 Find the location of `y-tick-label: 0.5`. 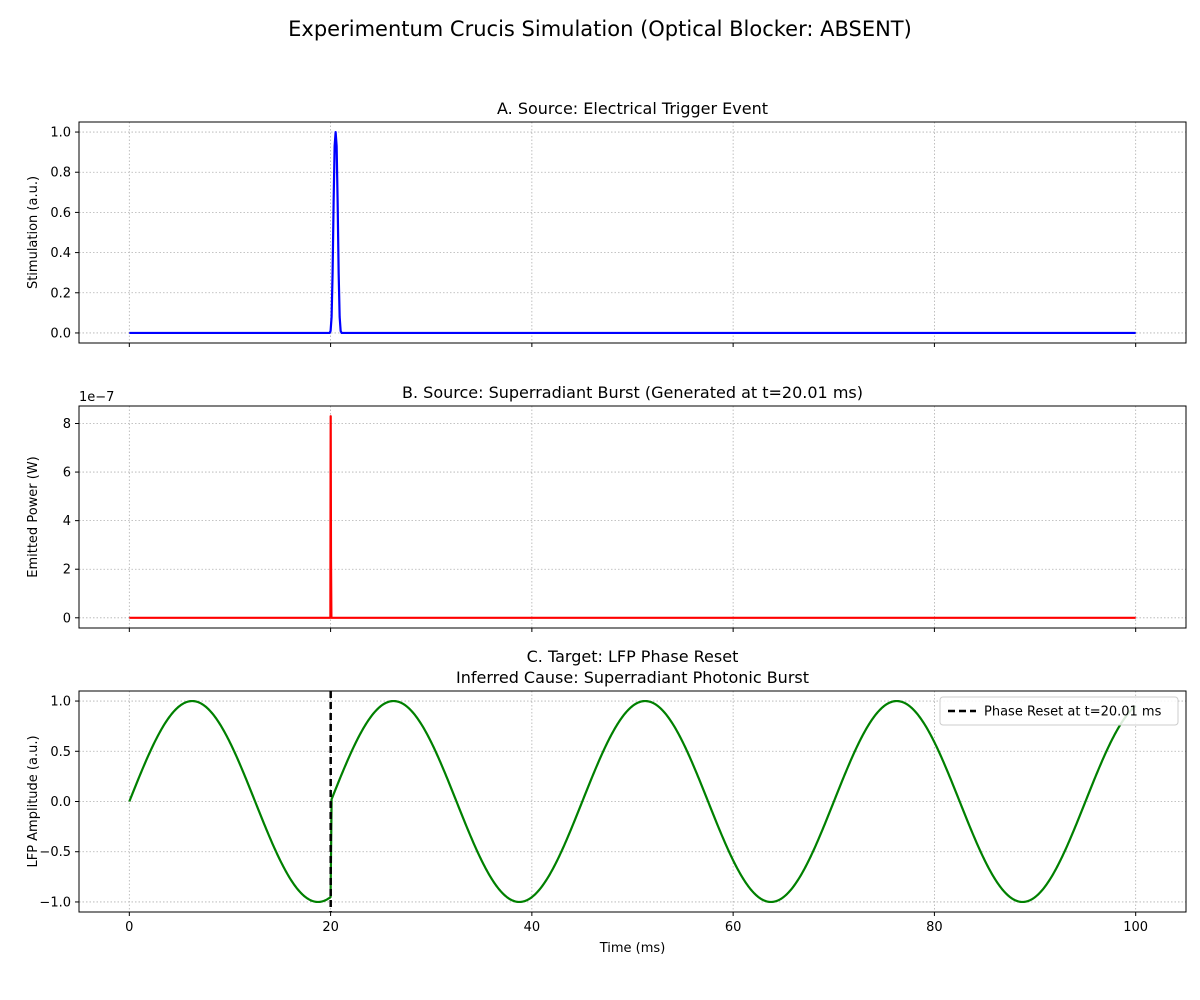

y-tick-label: 0.5 is located at coordinates (60, 752).